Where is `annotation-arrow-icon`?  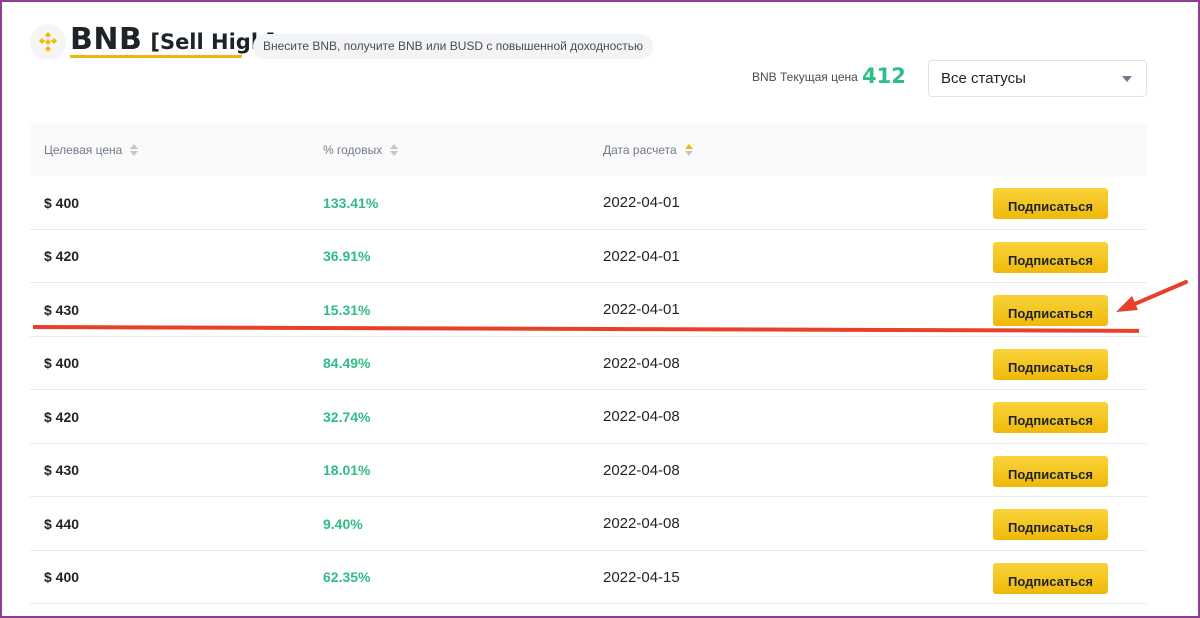
annotation-arrow-icon is located at coordinates (1152, 296).